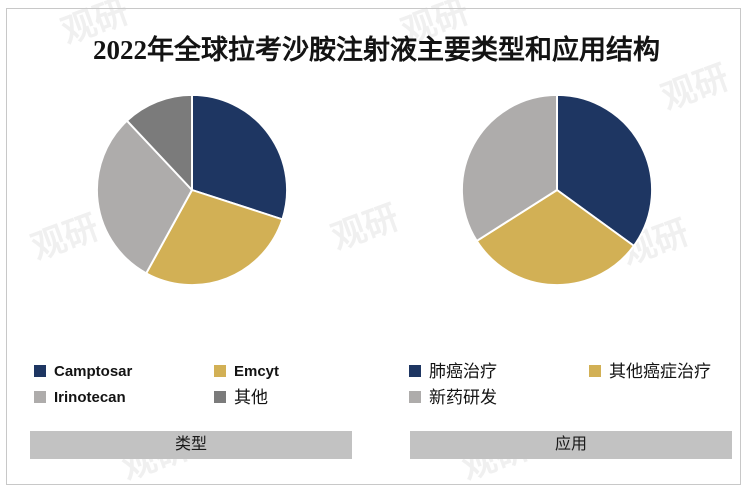 This screenshot has width=753, height=495. I want to click on pie-slice-group-type, so click(192, 190).